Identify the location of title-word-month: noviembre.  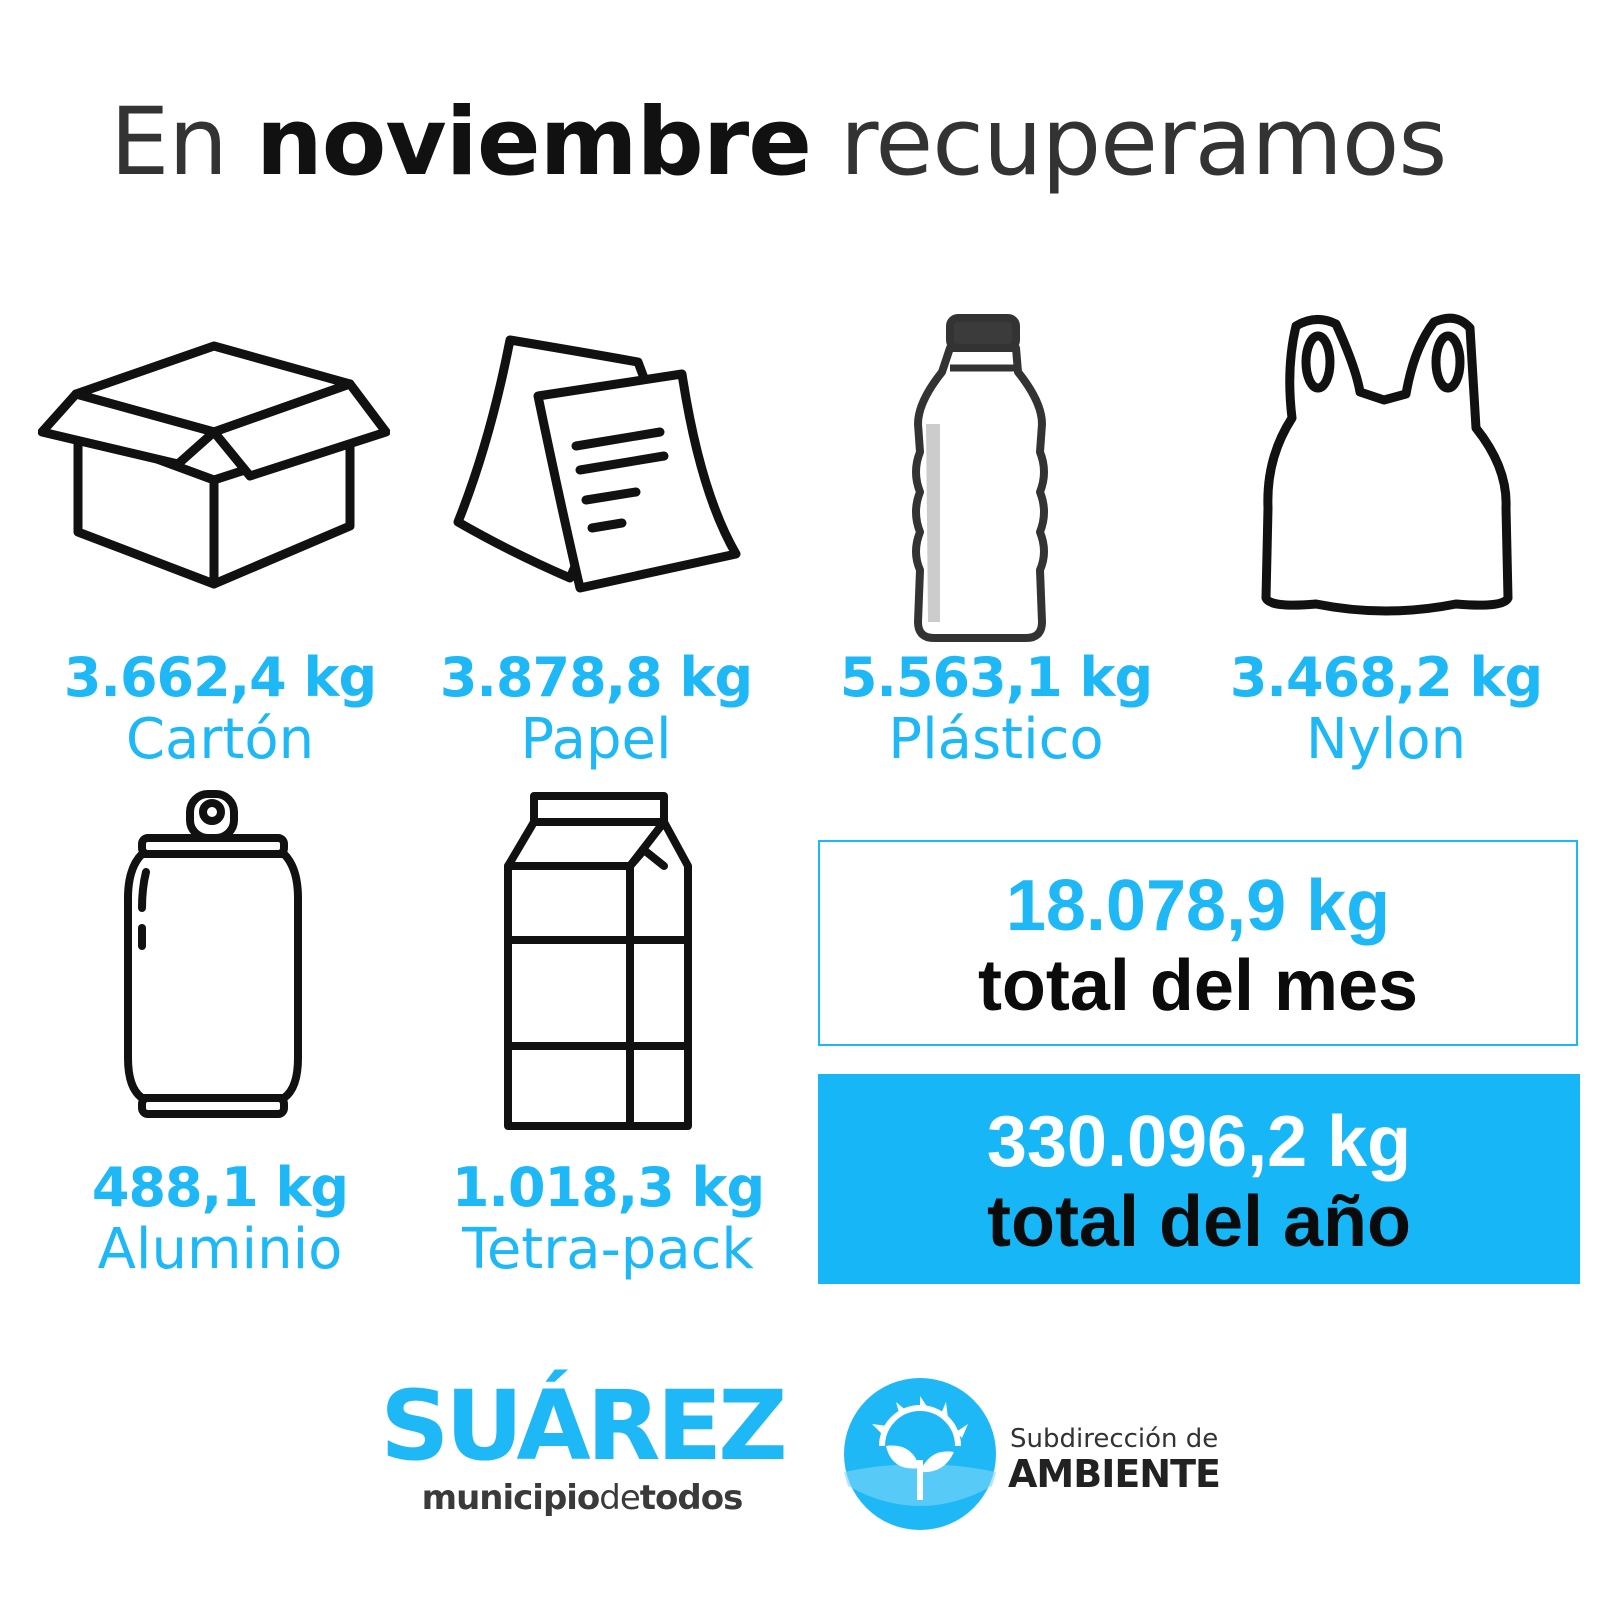
(533, 142).